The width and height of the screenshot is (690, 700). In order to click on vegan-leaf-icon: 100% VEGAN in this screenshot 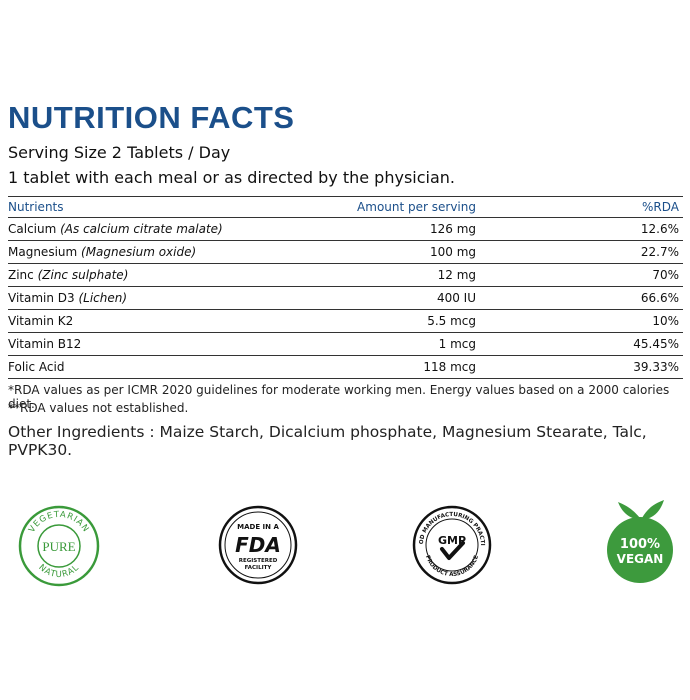, I will do `click(640, 541)`.